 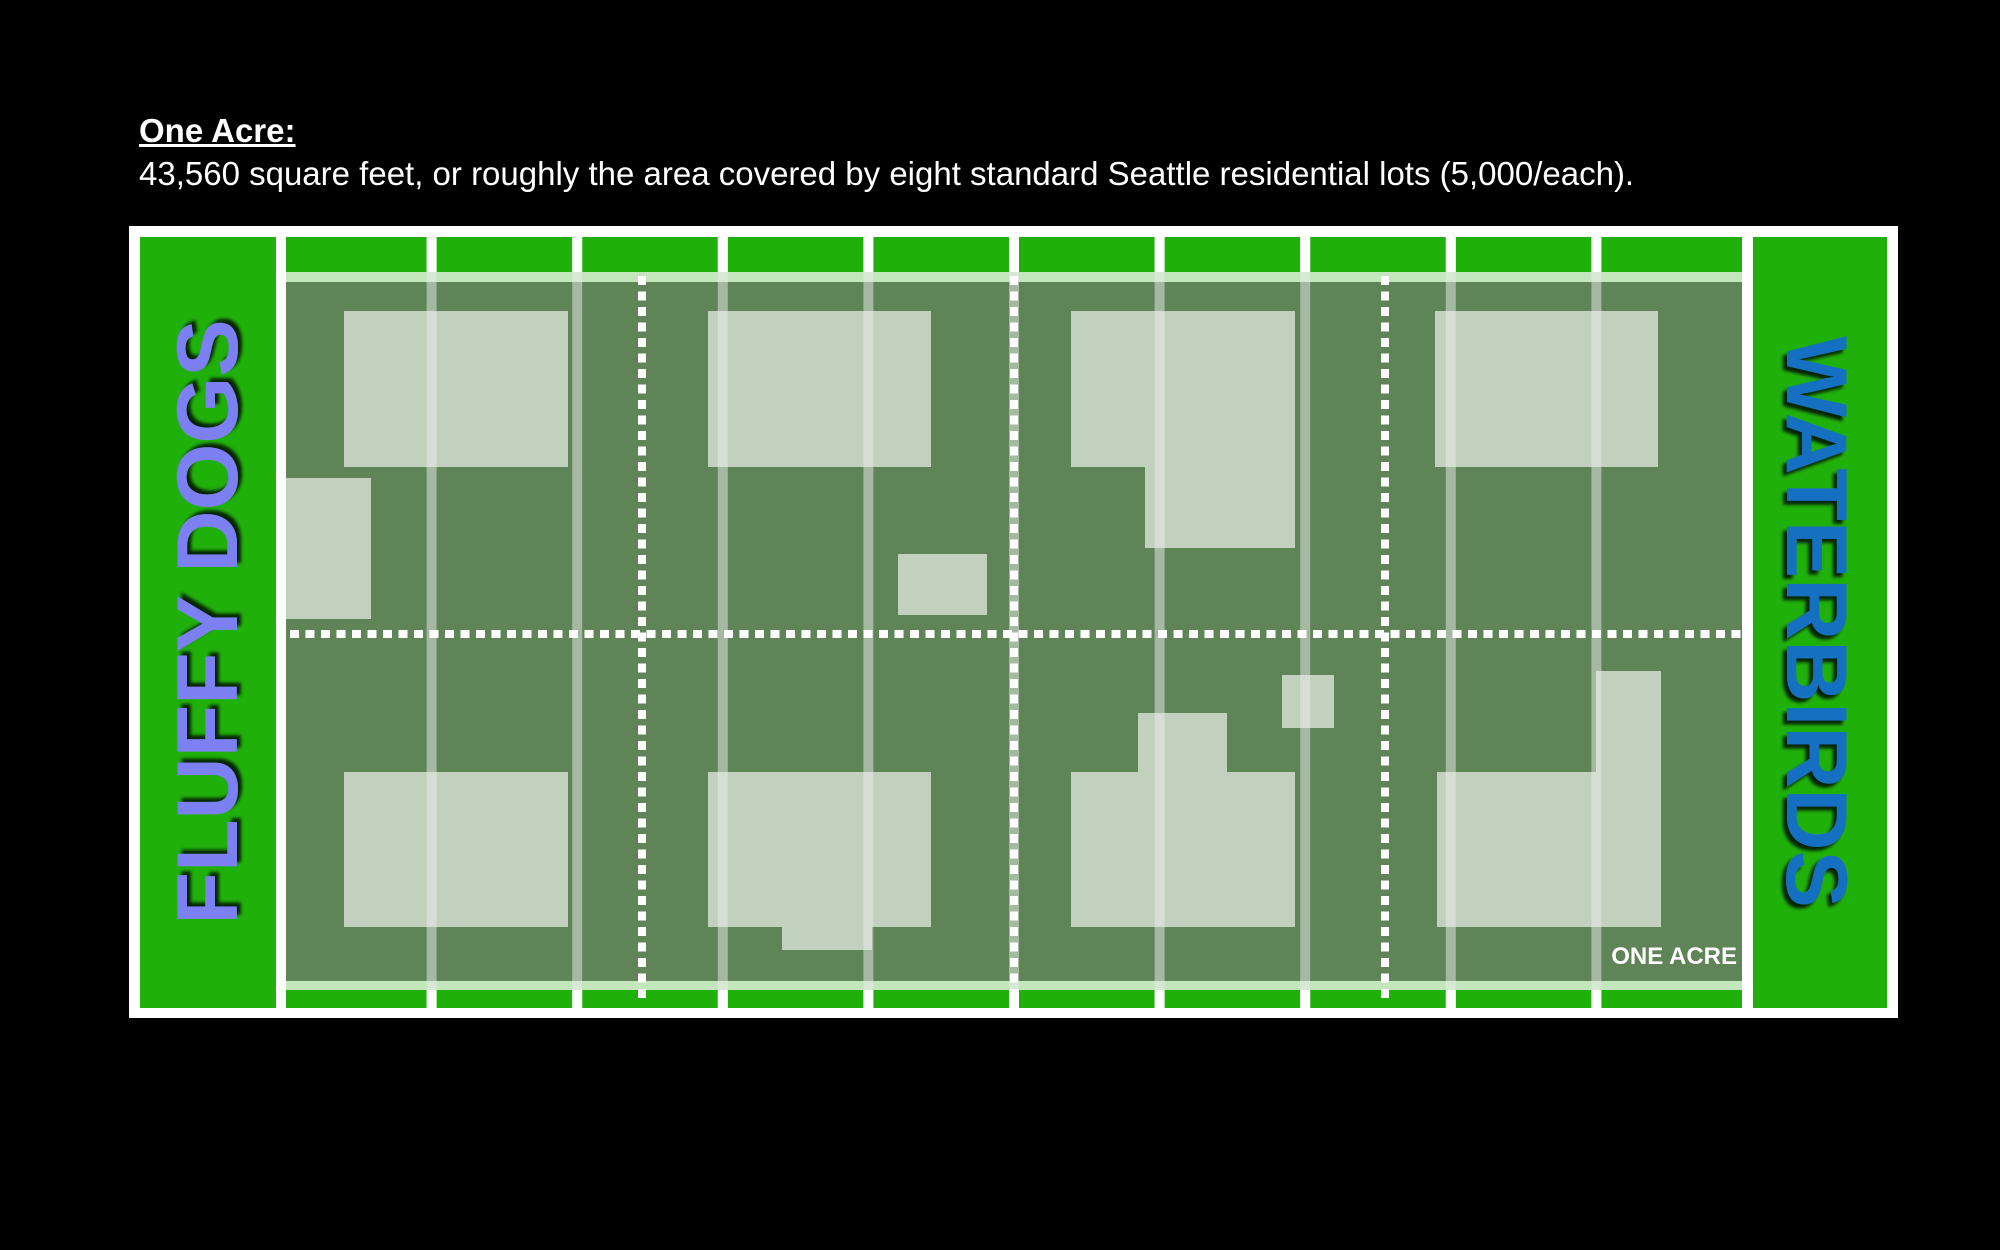 I want to click on one-acre-label: ONE ACRE, so click(x=1674, y=956).